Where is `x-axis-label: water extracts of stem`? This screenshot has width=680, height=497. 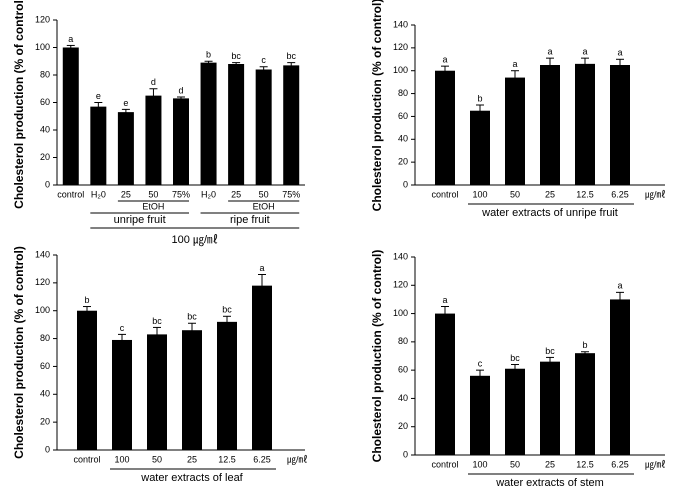 x-axis-label: water extracts of stem is located at coordinates (549, 483).